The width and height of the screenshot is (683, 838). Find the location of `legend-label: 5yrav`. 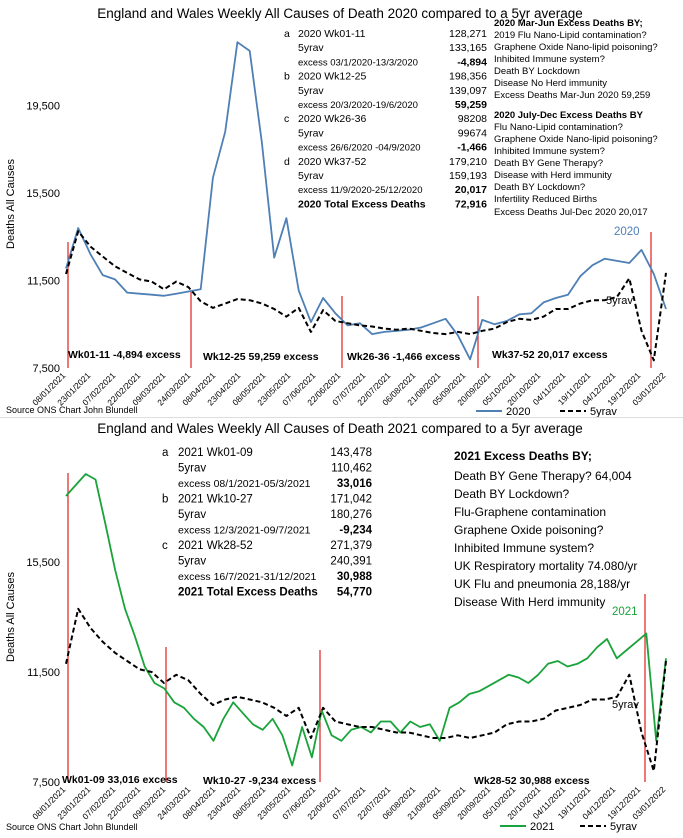

legend-label: 5yrav is located at coordinates (623, 827).